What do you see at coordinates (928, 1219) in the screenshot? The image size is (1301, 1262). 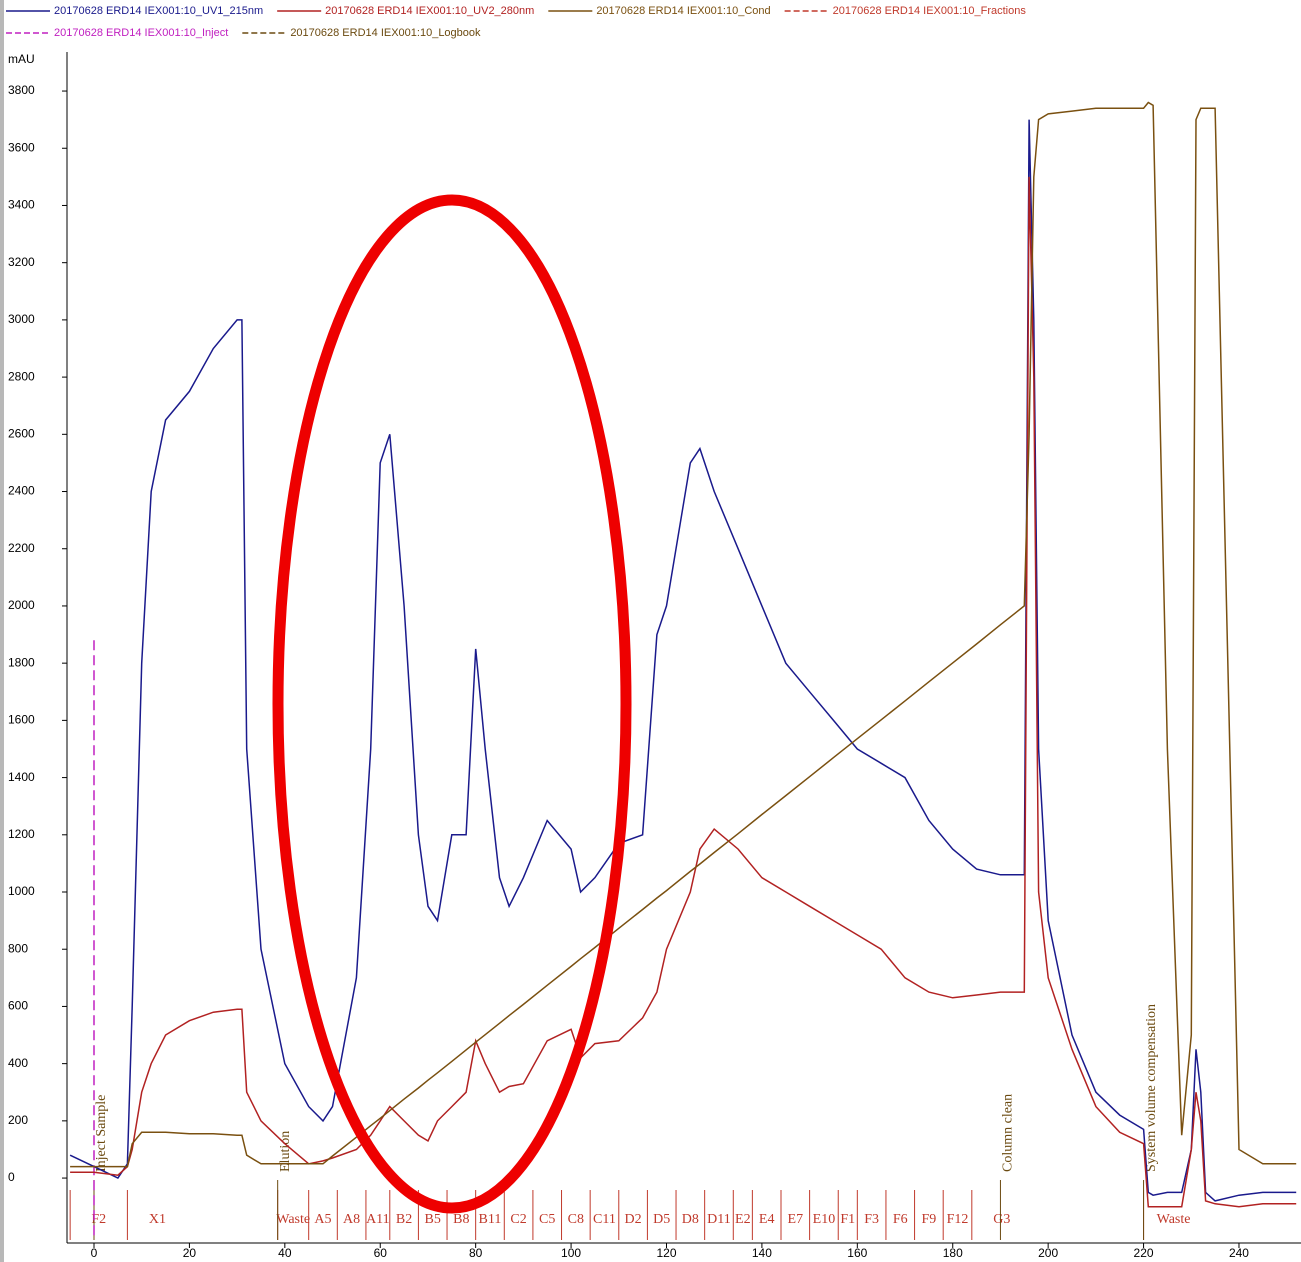 I see `fraction-label: F9` at bounding box center [928, 1219].